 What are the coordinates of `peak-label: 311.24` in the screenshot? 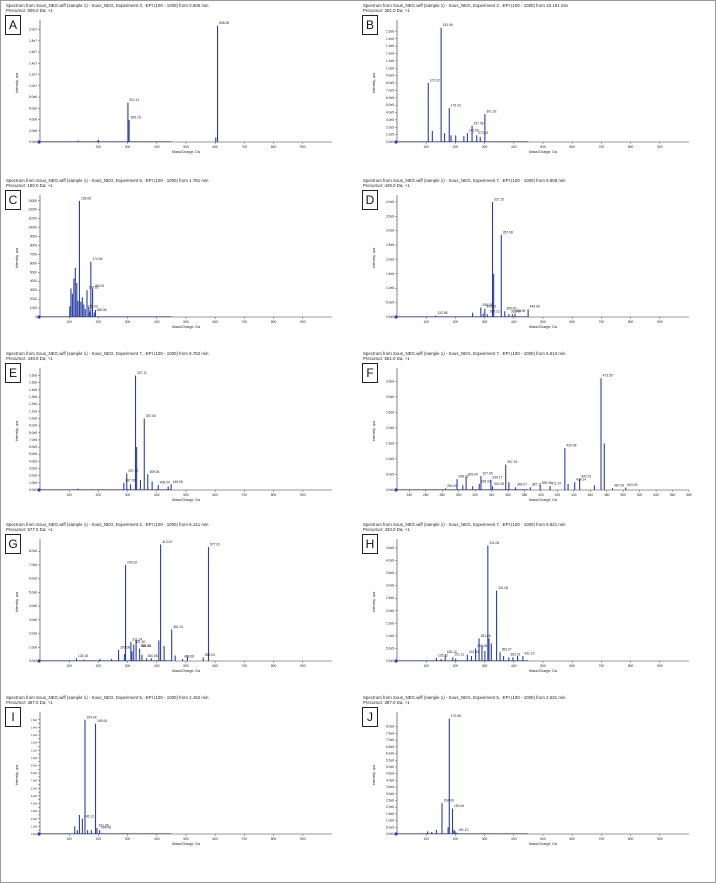 It's located at (137, 639).